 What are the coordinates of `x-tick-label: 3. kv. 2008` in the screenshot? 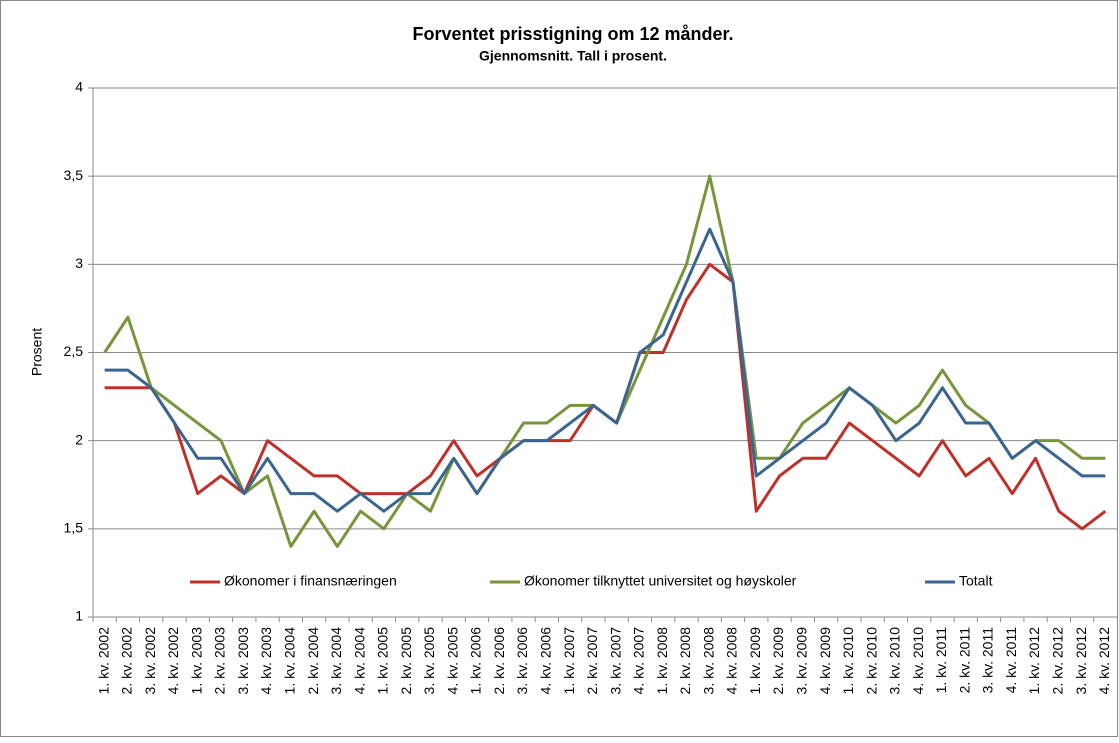 It's located at (708, 661).